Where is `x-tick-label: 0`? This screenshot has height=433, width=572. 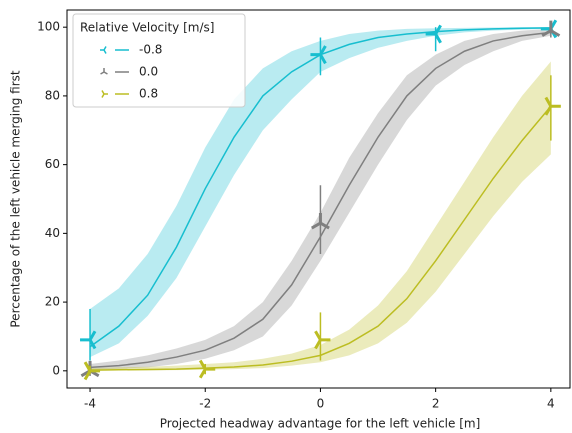 x-tick-label: 0 is located at coordinates (321, 404).